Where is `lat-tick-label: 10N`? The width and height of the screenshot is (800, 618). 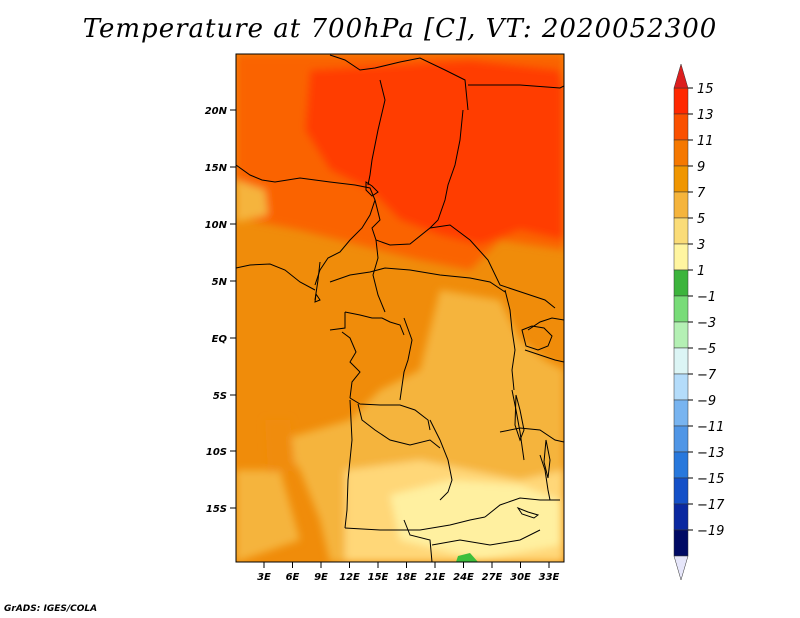
lat-tick-label: 10N is located at coordinates (216, 225).